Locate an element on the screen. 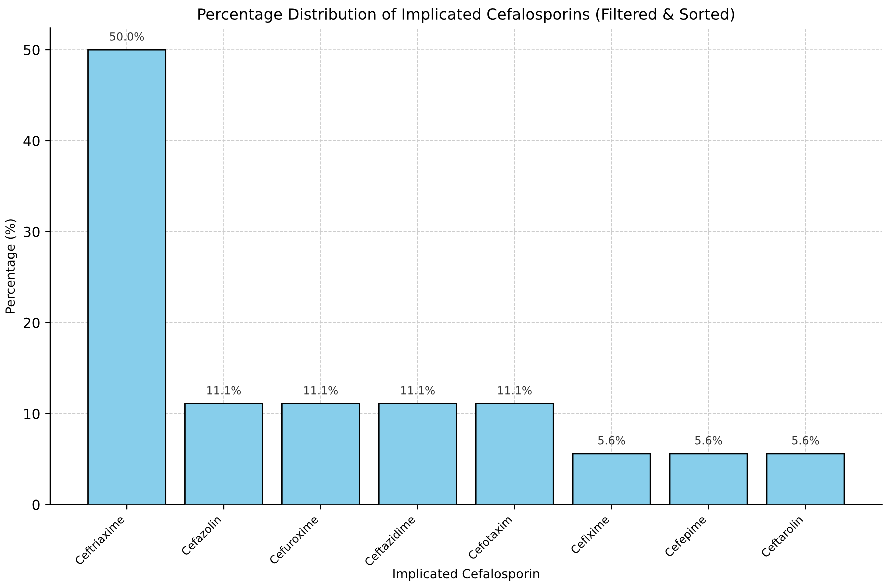  chart-title: Percentage Distribution of Implicated Cefalosporins (Filtered & Sorted) is located at coordinates (466, 16).